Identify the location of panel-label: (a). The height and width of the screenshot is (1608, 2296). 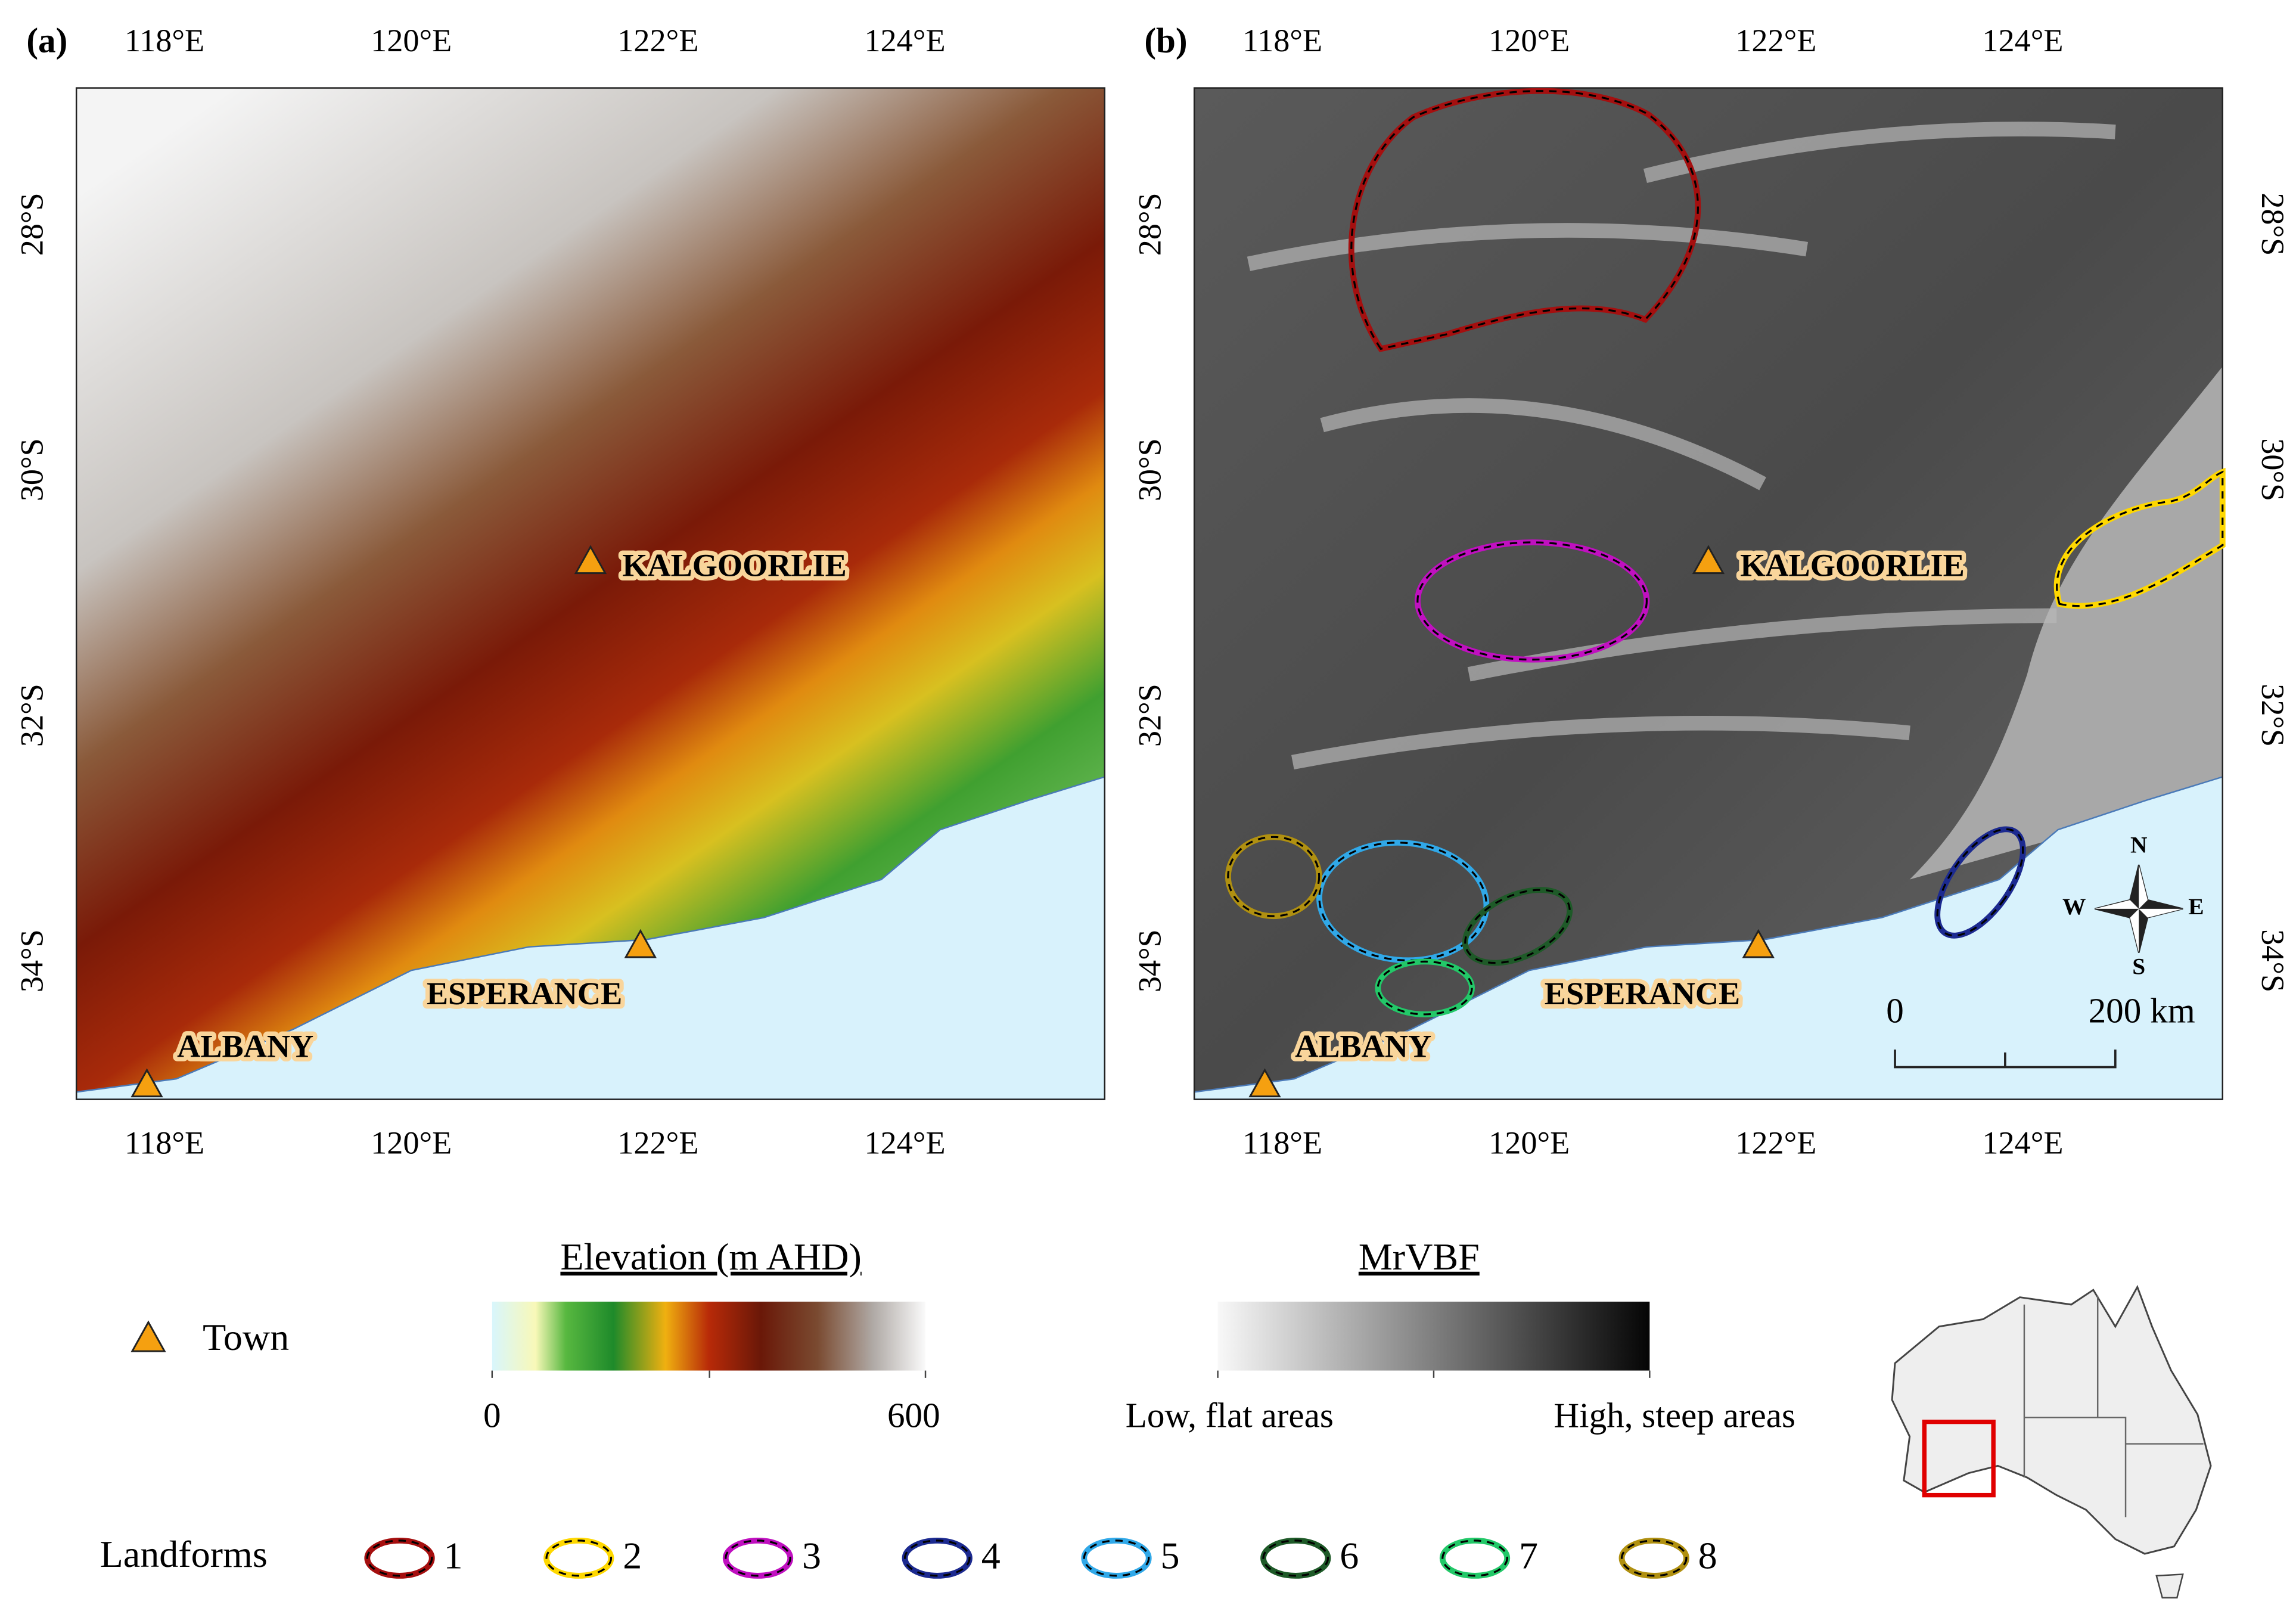
(47, 40).